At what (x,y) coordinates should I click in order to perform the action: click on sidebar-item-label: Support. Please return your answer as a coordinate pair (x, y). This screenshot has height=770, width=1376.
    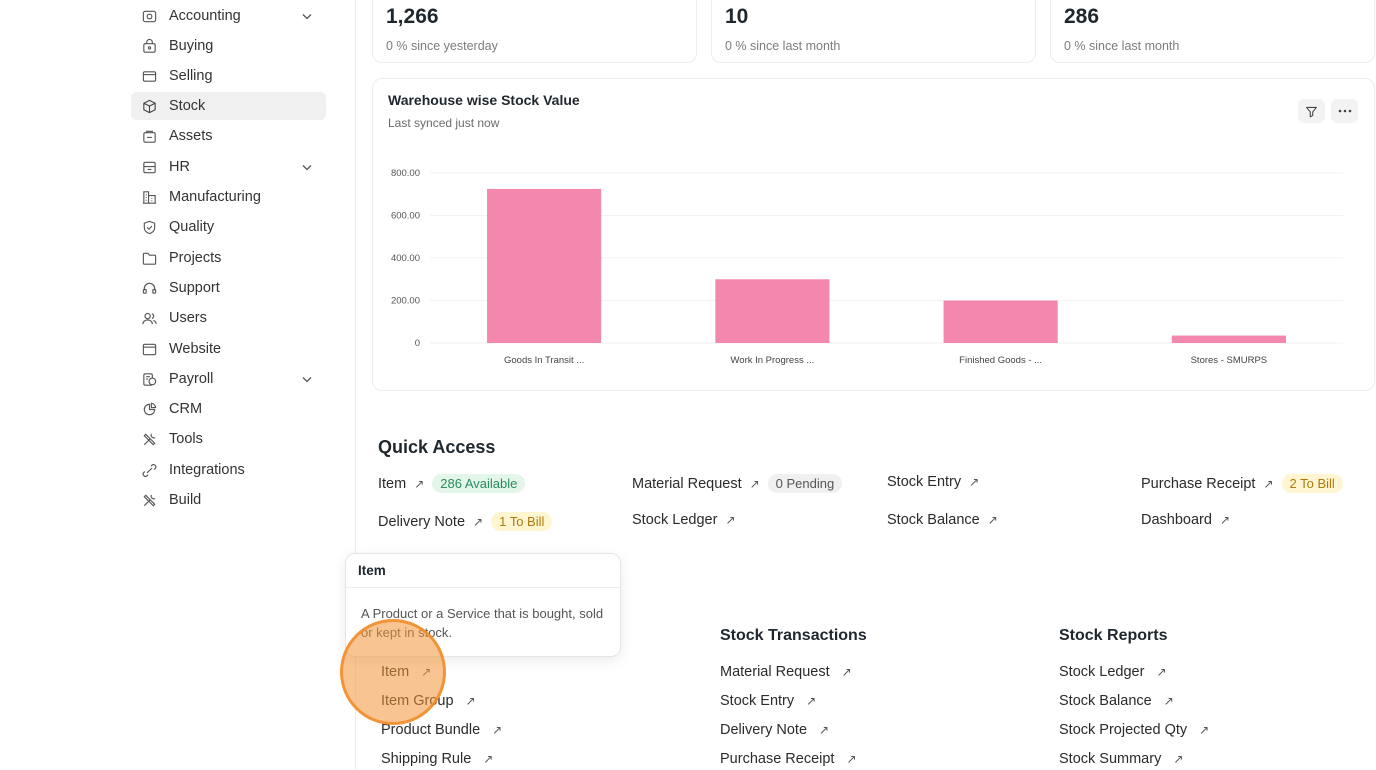
    Looking at the image, I should click on (194, 288).